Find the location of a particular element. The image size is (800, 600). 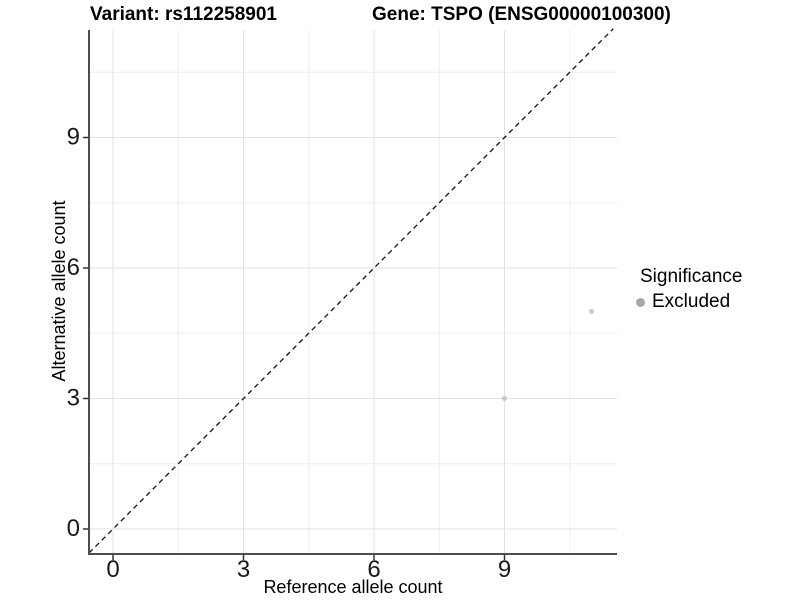

y-tick-label: 9 is located at coordinates (73, 137).